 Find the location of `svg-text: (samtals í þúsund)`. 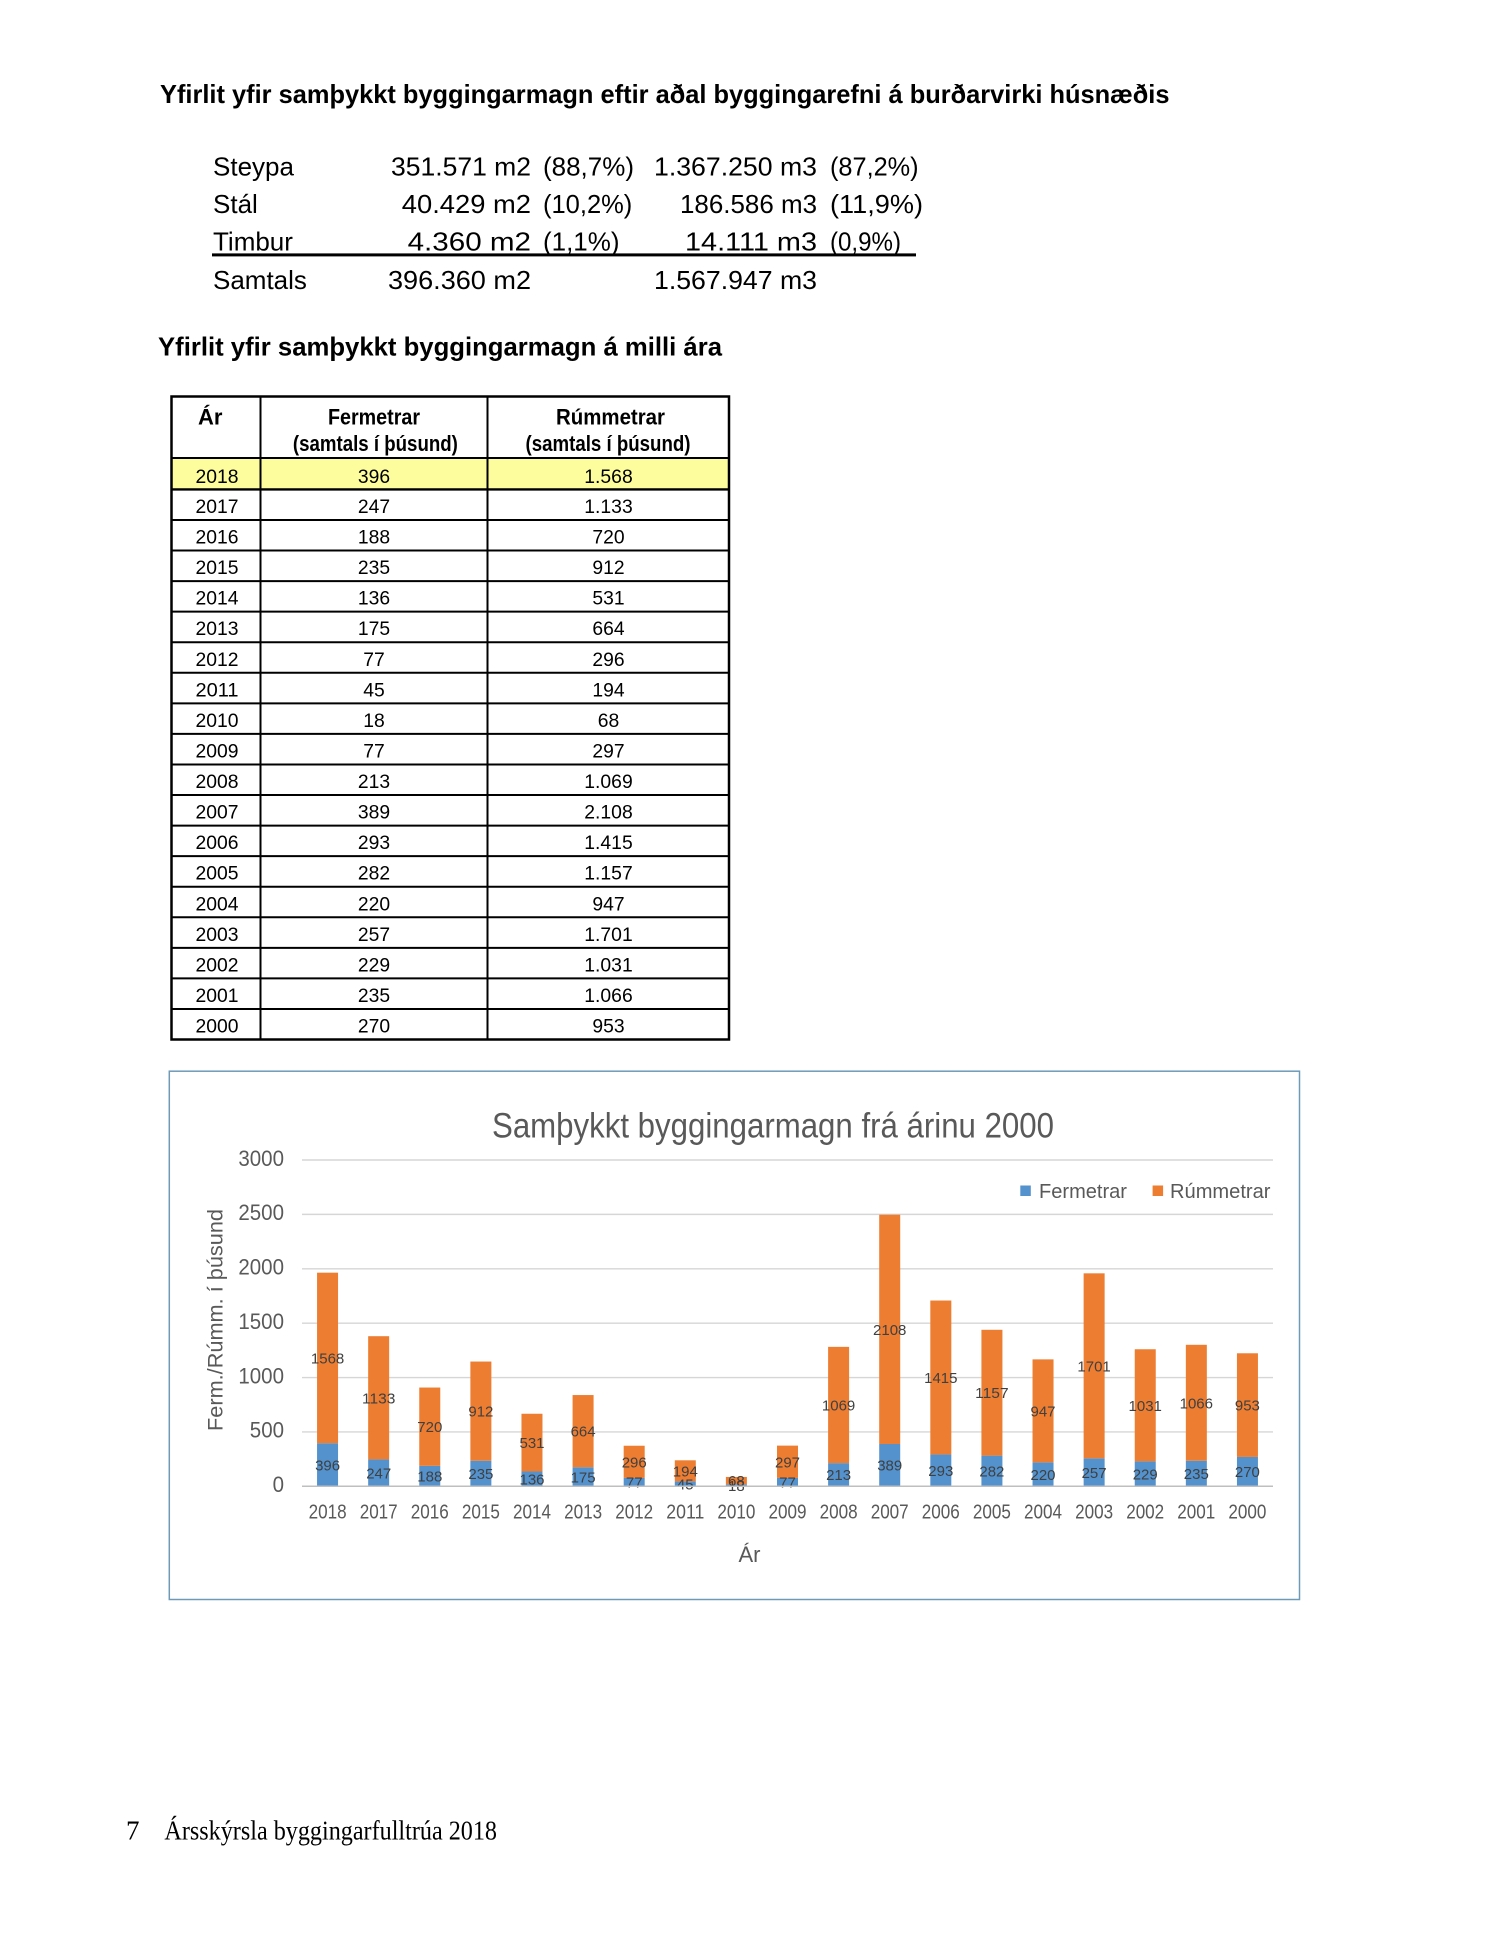

svg-text: (samtals í þúsund) is located at coordinates (608, 443).